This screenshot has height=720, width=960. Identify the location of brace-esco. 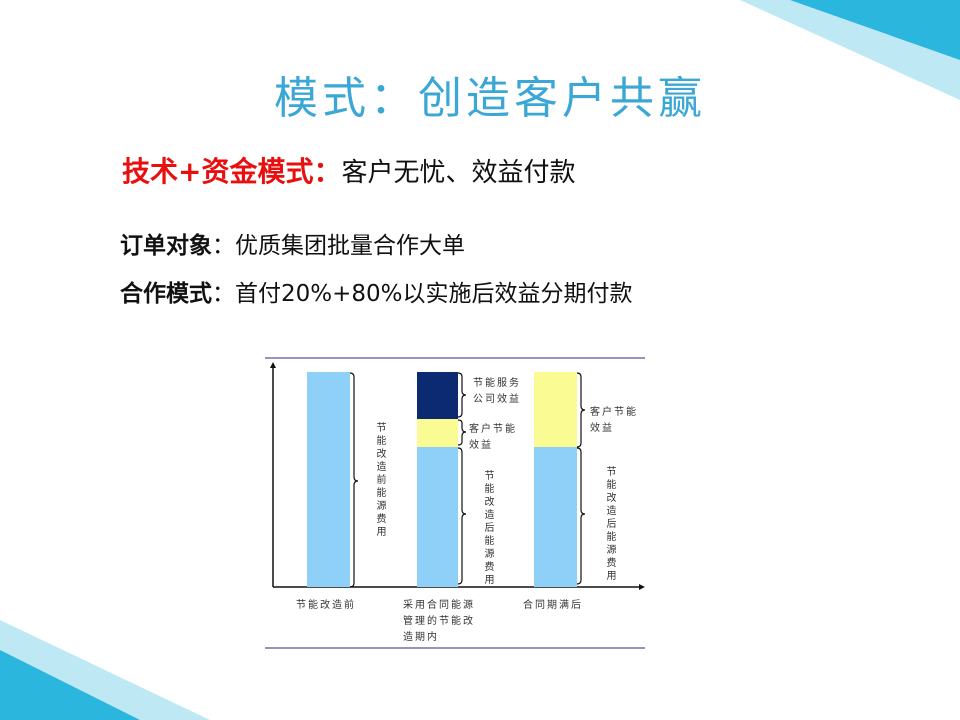
(462, 395).